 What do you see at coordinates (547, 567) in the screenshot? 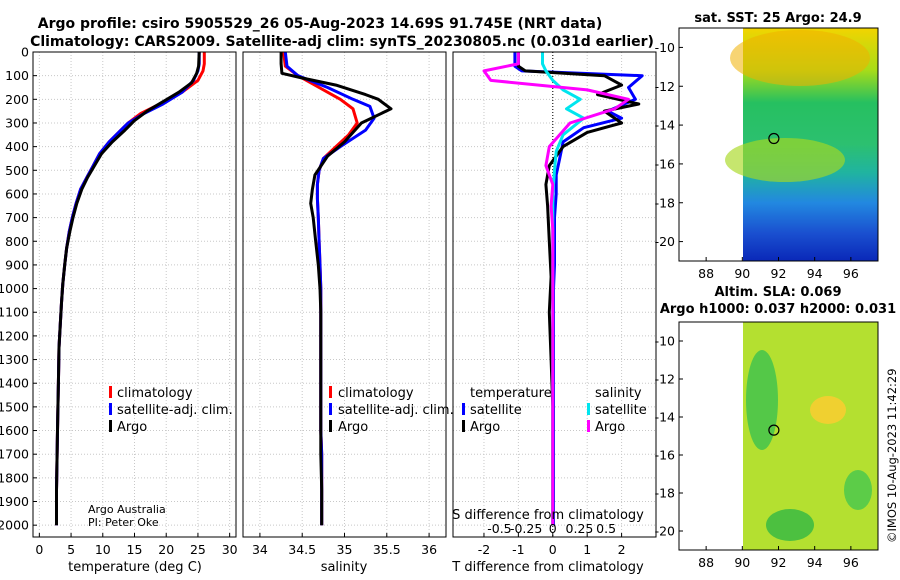
I see `t-difference-xlabel: T difference from climatology` at bounding box center [547, 567].